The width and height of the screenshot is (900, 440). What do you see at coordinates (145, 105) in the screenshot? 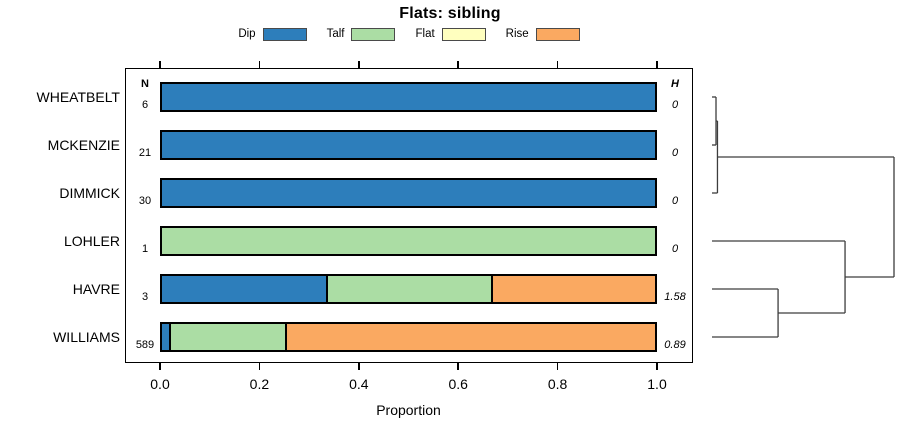
I see `n-value: 6` at bounding box center [145, 105].